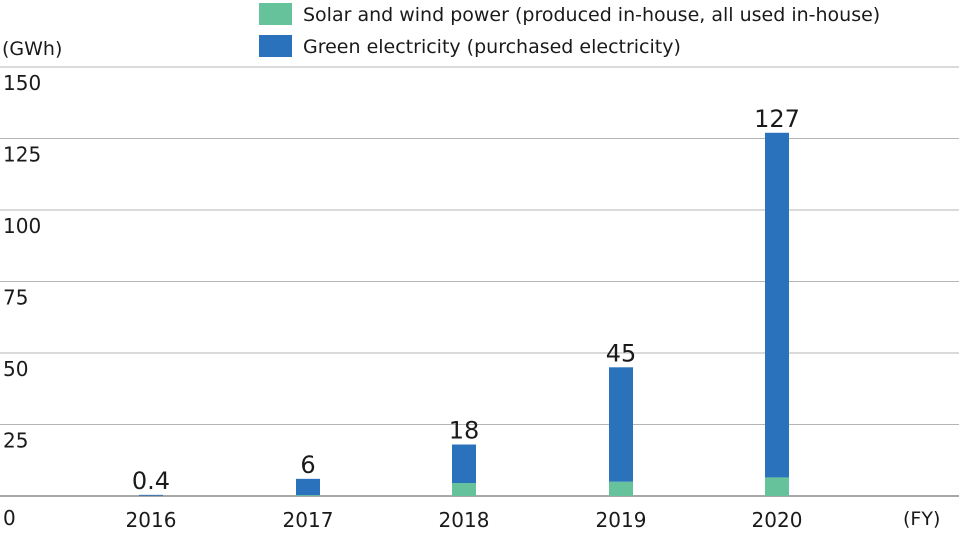  What do you see at coordinates (22, 83) in the screenshot?
I see `y-tick-label: 150` at bounding box center [22, 83].